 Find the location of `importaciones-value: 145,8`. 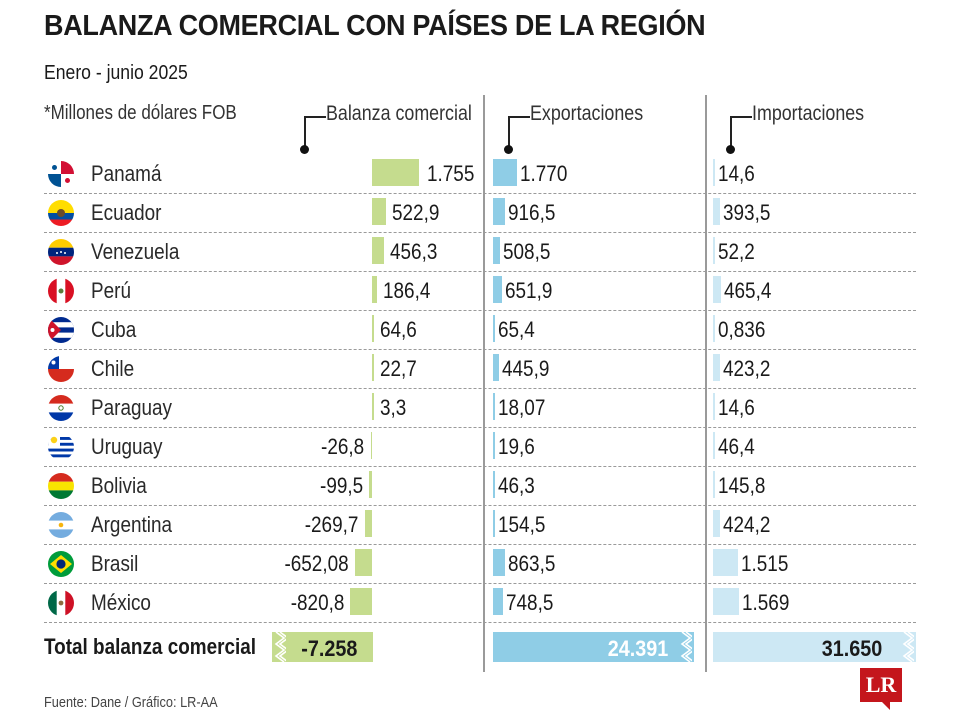

importaciones-value: 145,8 is located at coordinates (742, 485).